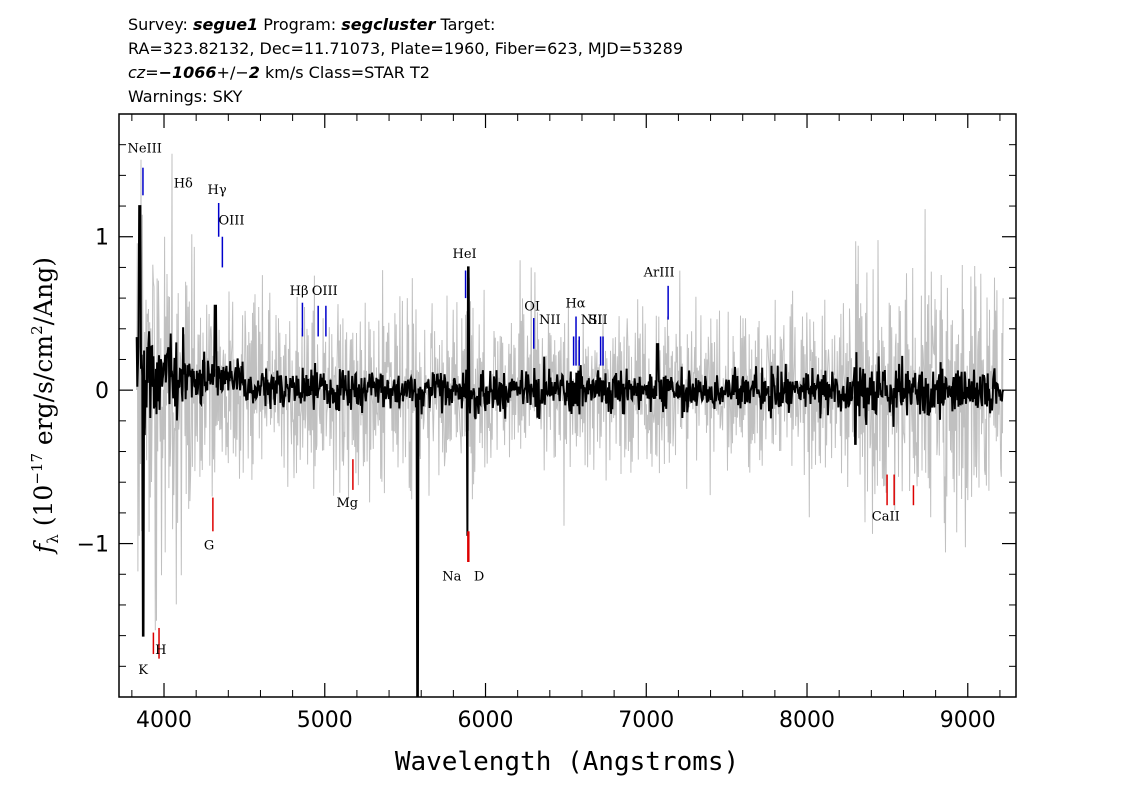  Describe the element at coordinates (102, 391) in the screenshot. I see `y-tick-label: 0` at that location.